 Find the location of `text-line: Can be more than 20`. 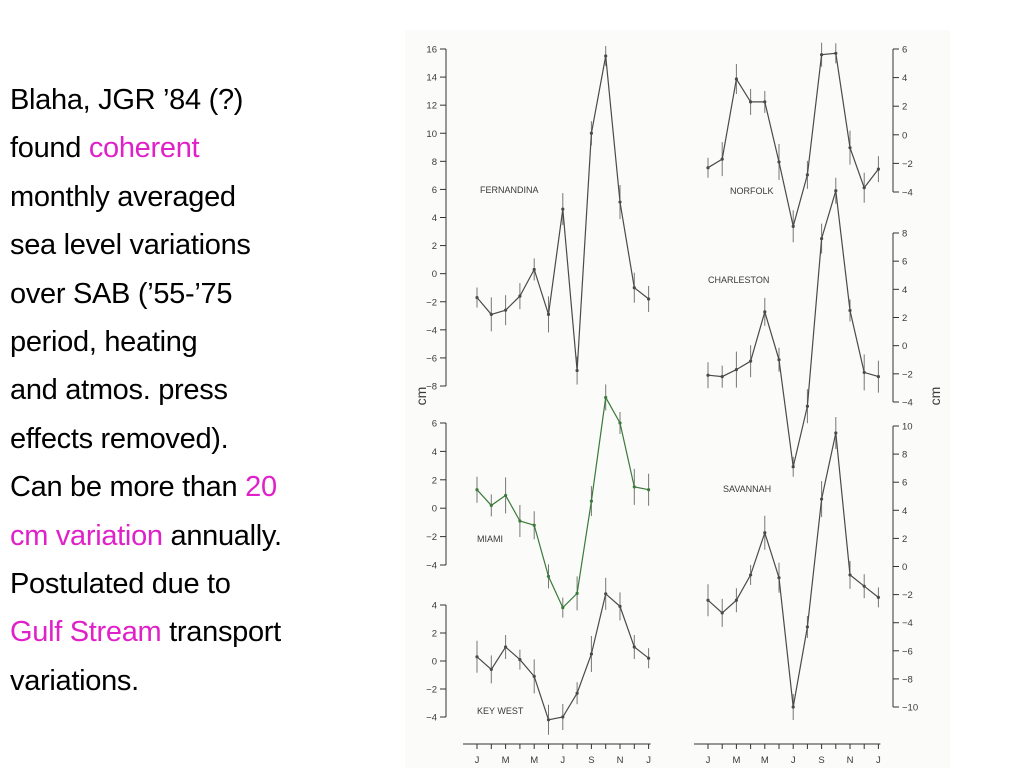

text-line: Can be more than 20 is located at coordinates (210, 487).